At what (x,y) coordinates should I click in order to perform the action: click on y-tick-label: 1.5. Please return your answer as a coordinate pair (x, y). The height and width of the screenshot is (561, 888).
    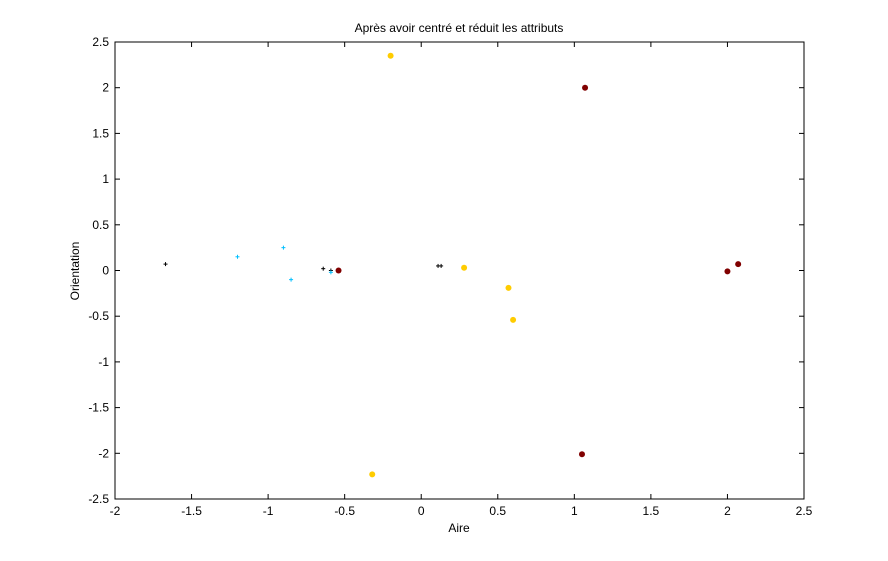
    Looking at the image, I should click on (100, 133).